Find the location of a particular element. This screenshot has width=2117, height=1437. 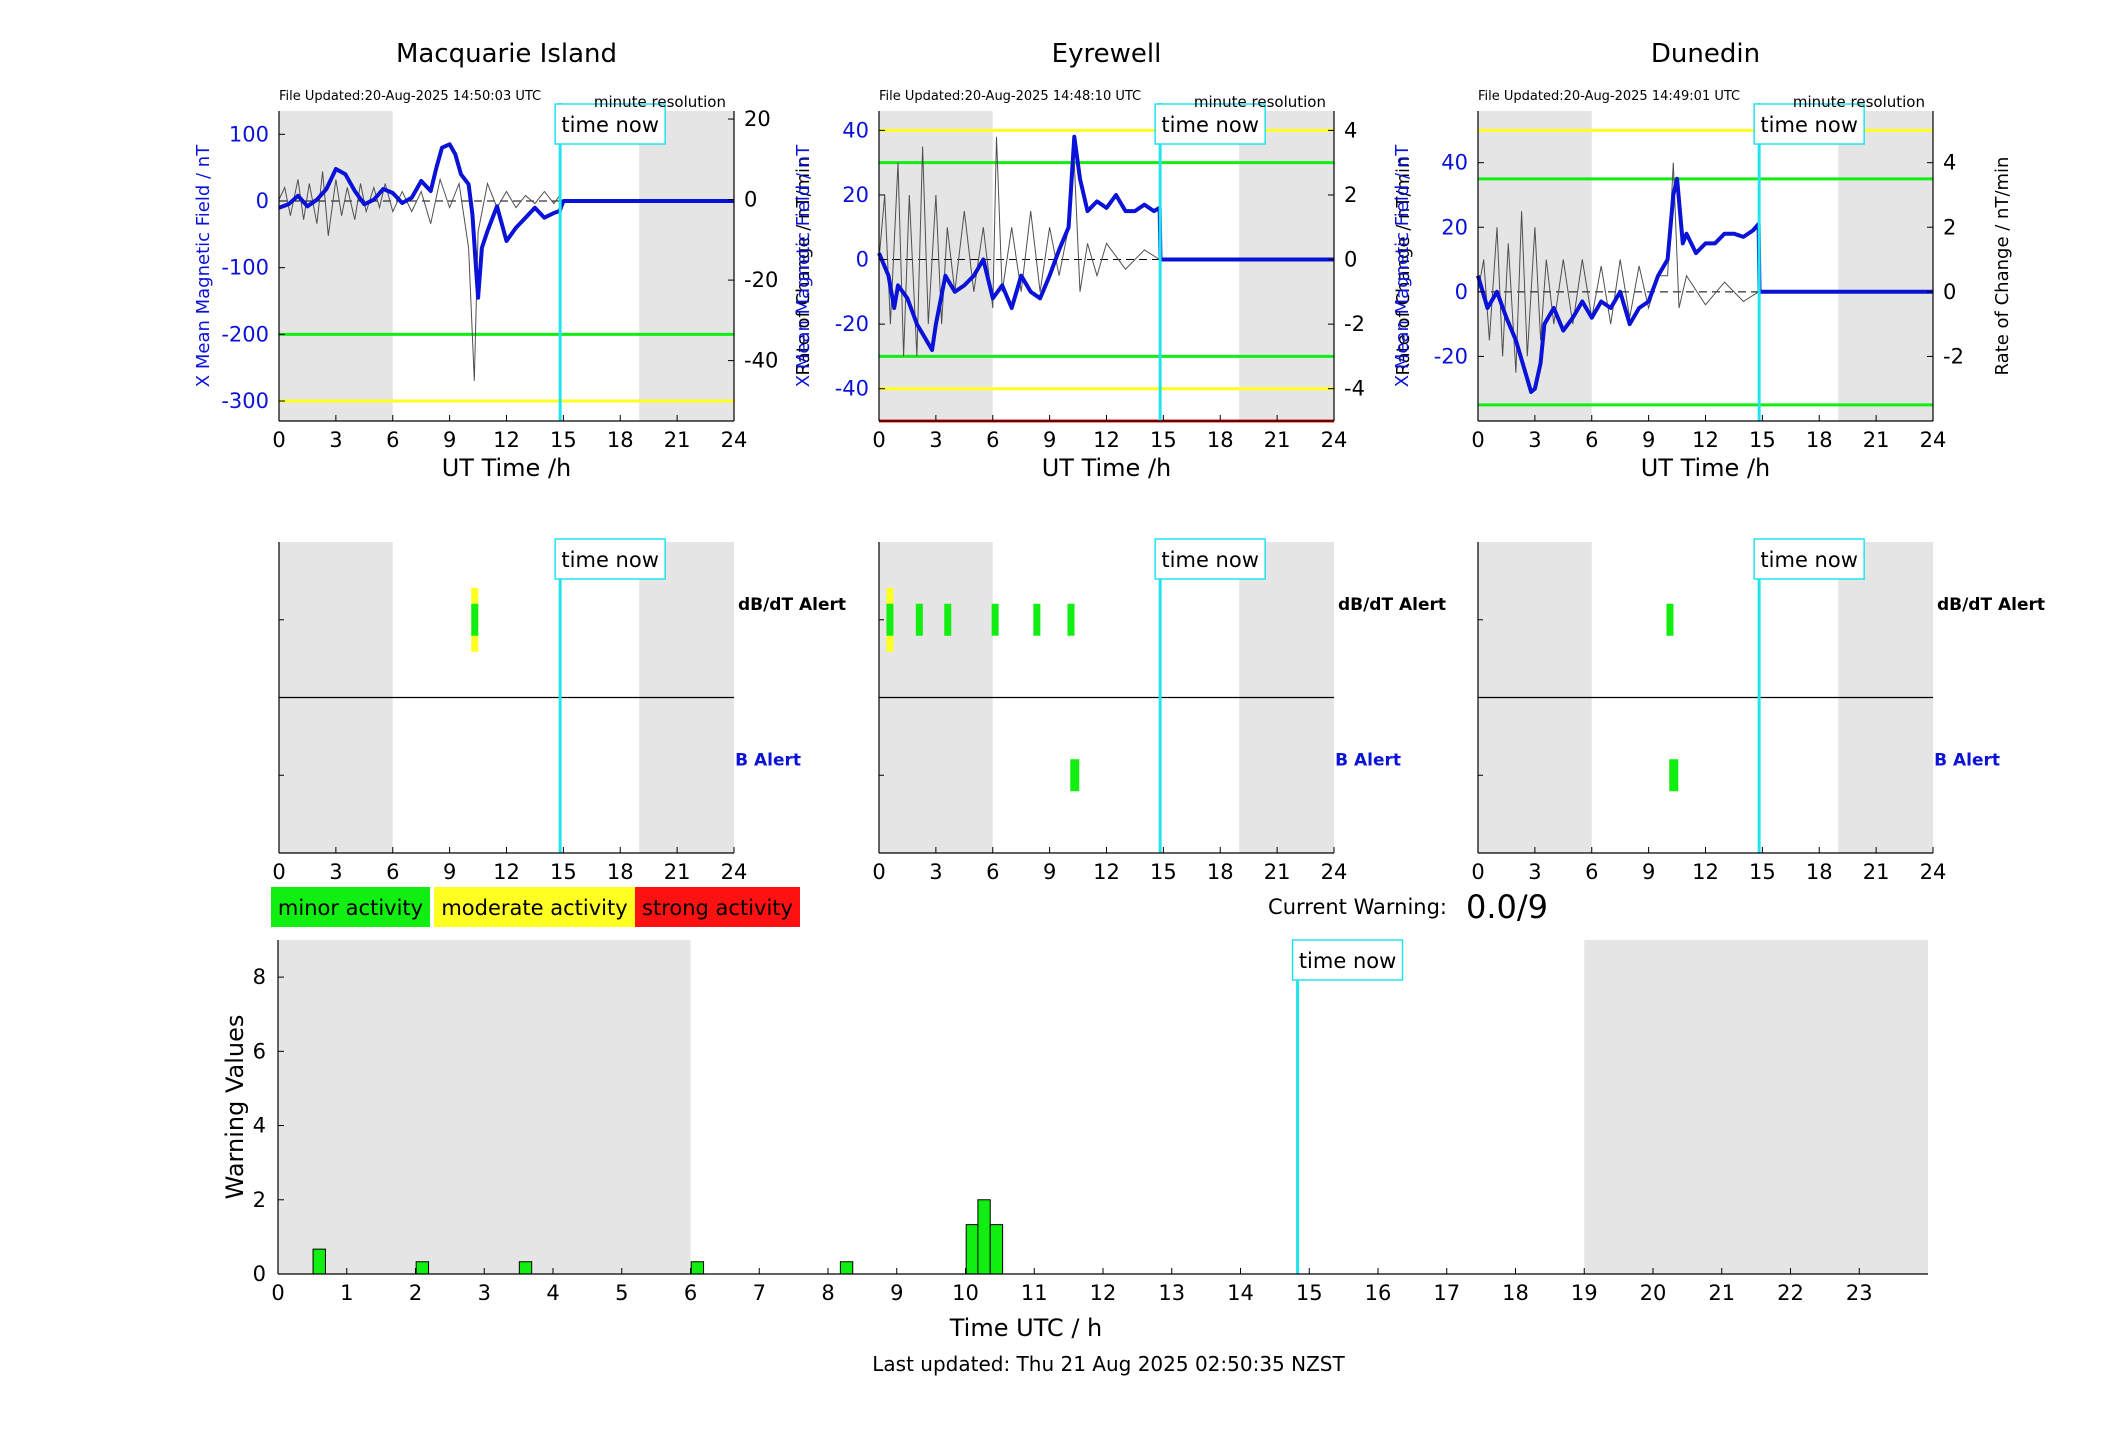

y-tick-label: 8 is located at coordinates (259, 977).